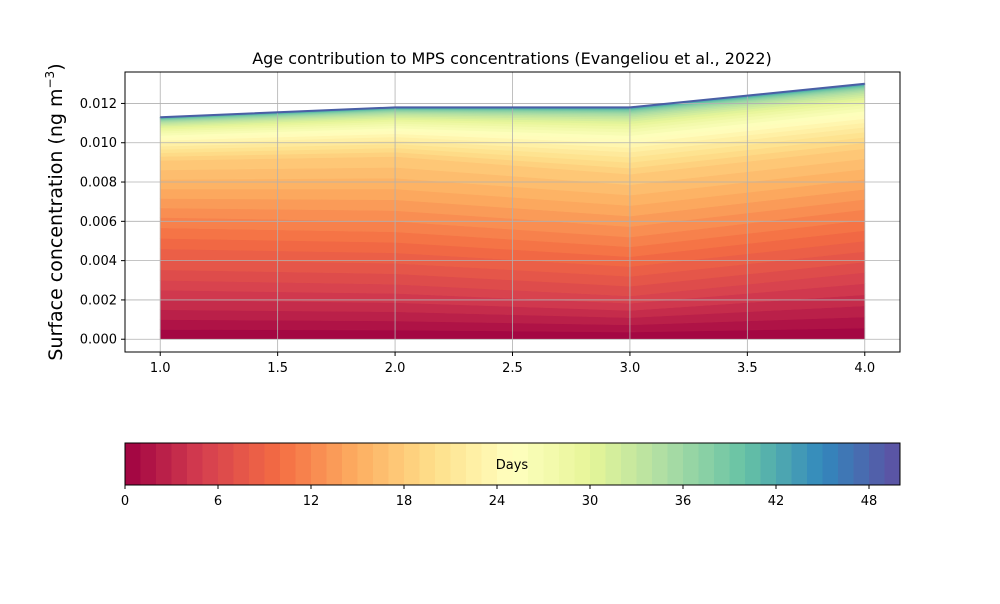 This screenshot has height=604, width=1000. I want to click on y-tick-label: 0.010, so click(98, 143).